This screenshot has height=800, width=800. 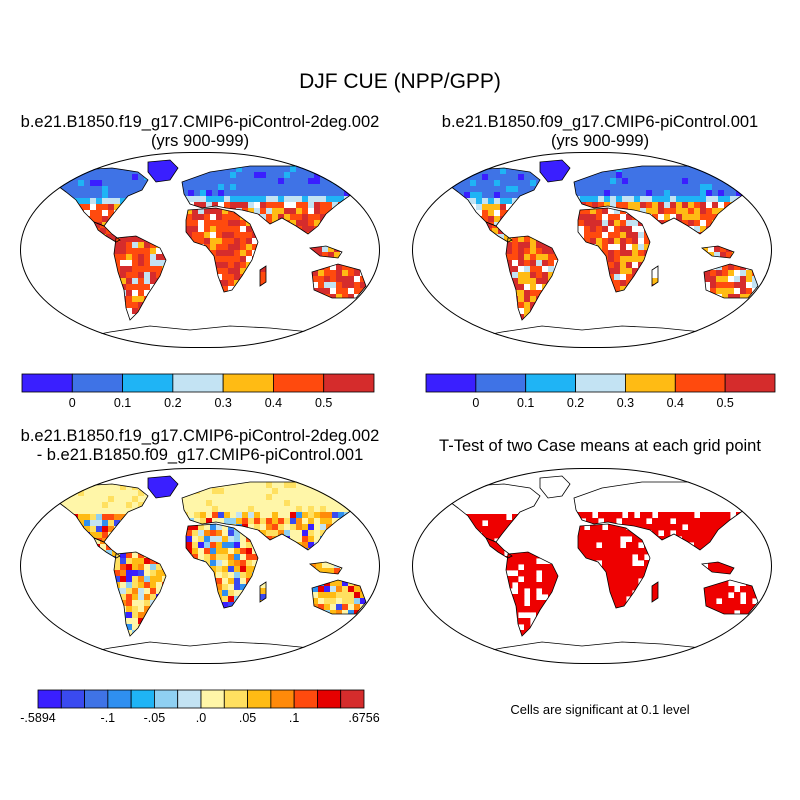 What do you see at coordinates (608, 249) in the screenshot?
I see `map-fill-layer` at bounding box center [608, 249].